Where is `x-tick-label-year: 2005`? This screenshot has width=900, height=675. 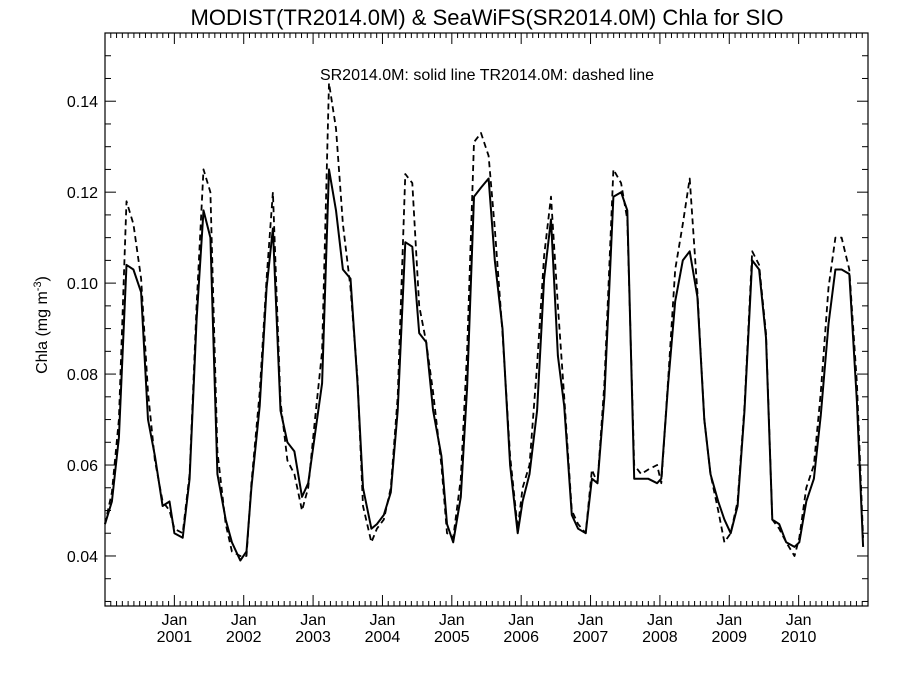
x-tick-label-year: 2005 is located at coordinates (452, 637).